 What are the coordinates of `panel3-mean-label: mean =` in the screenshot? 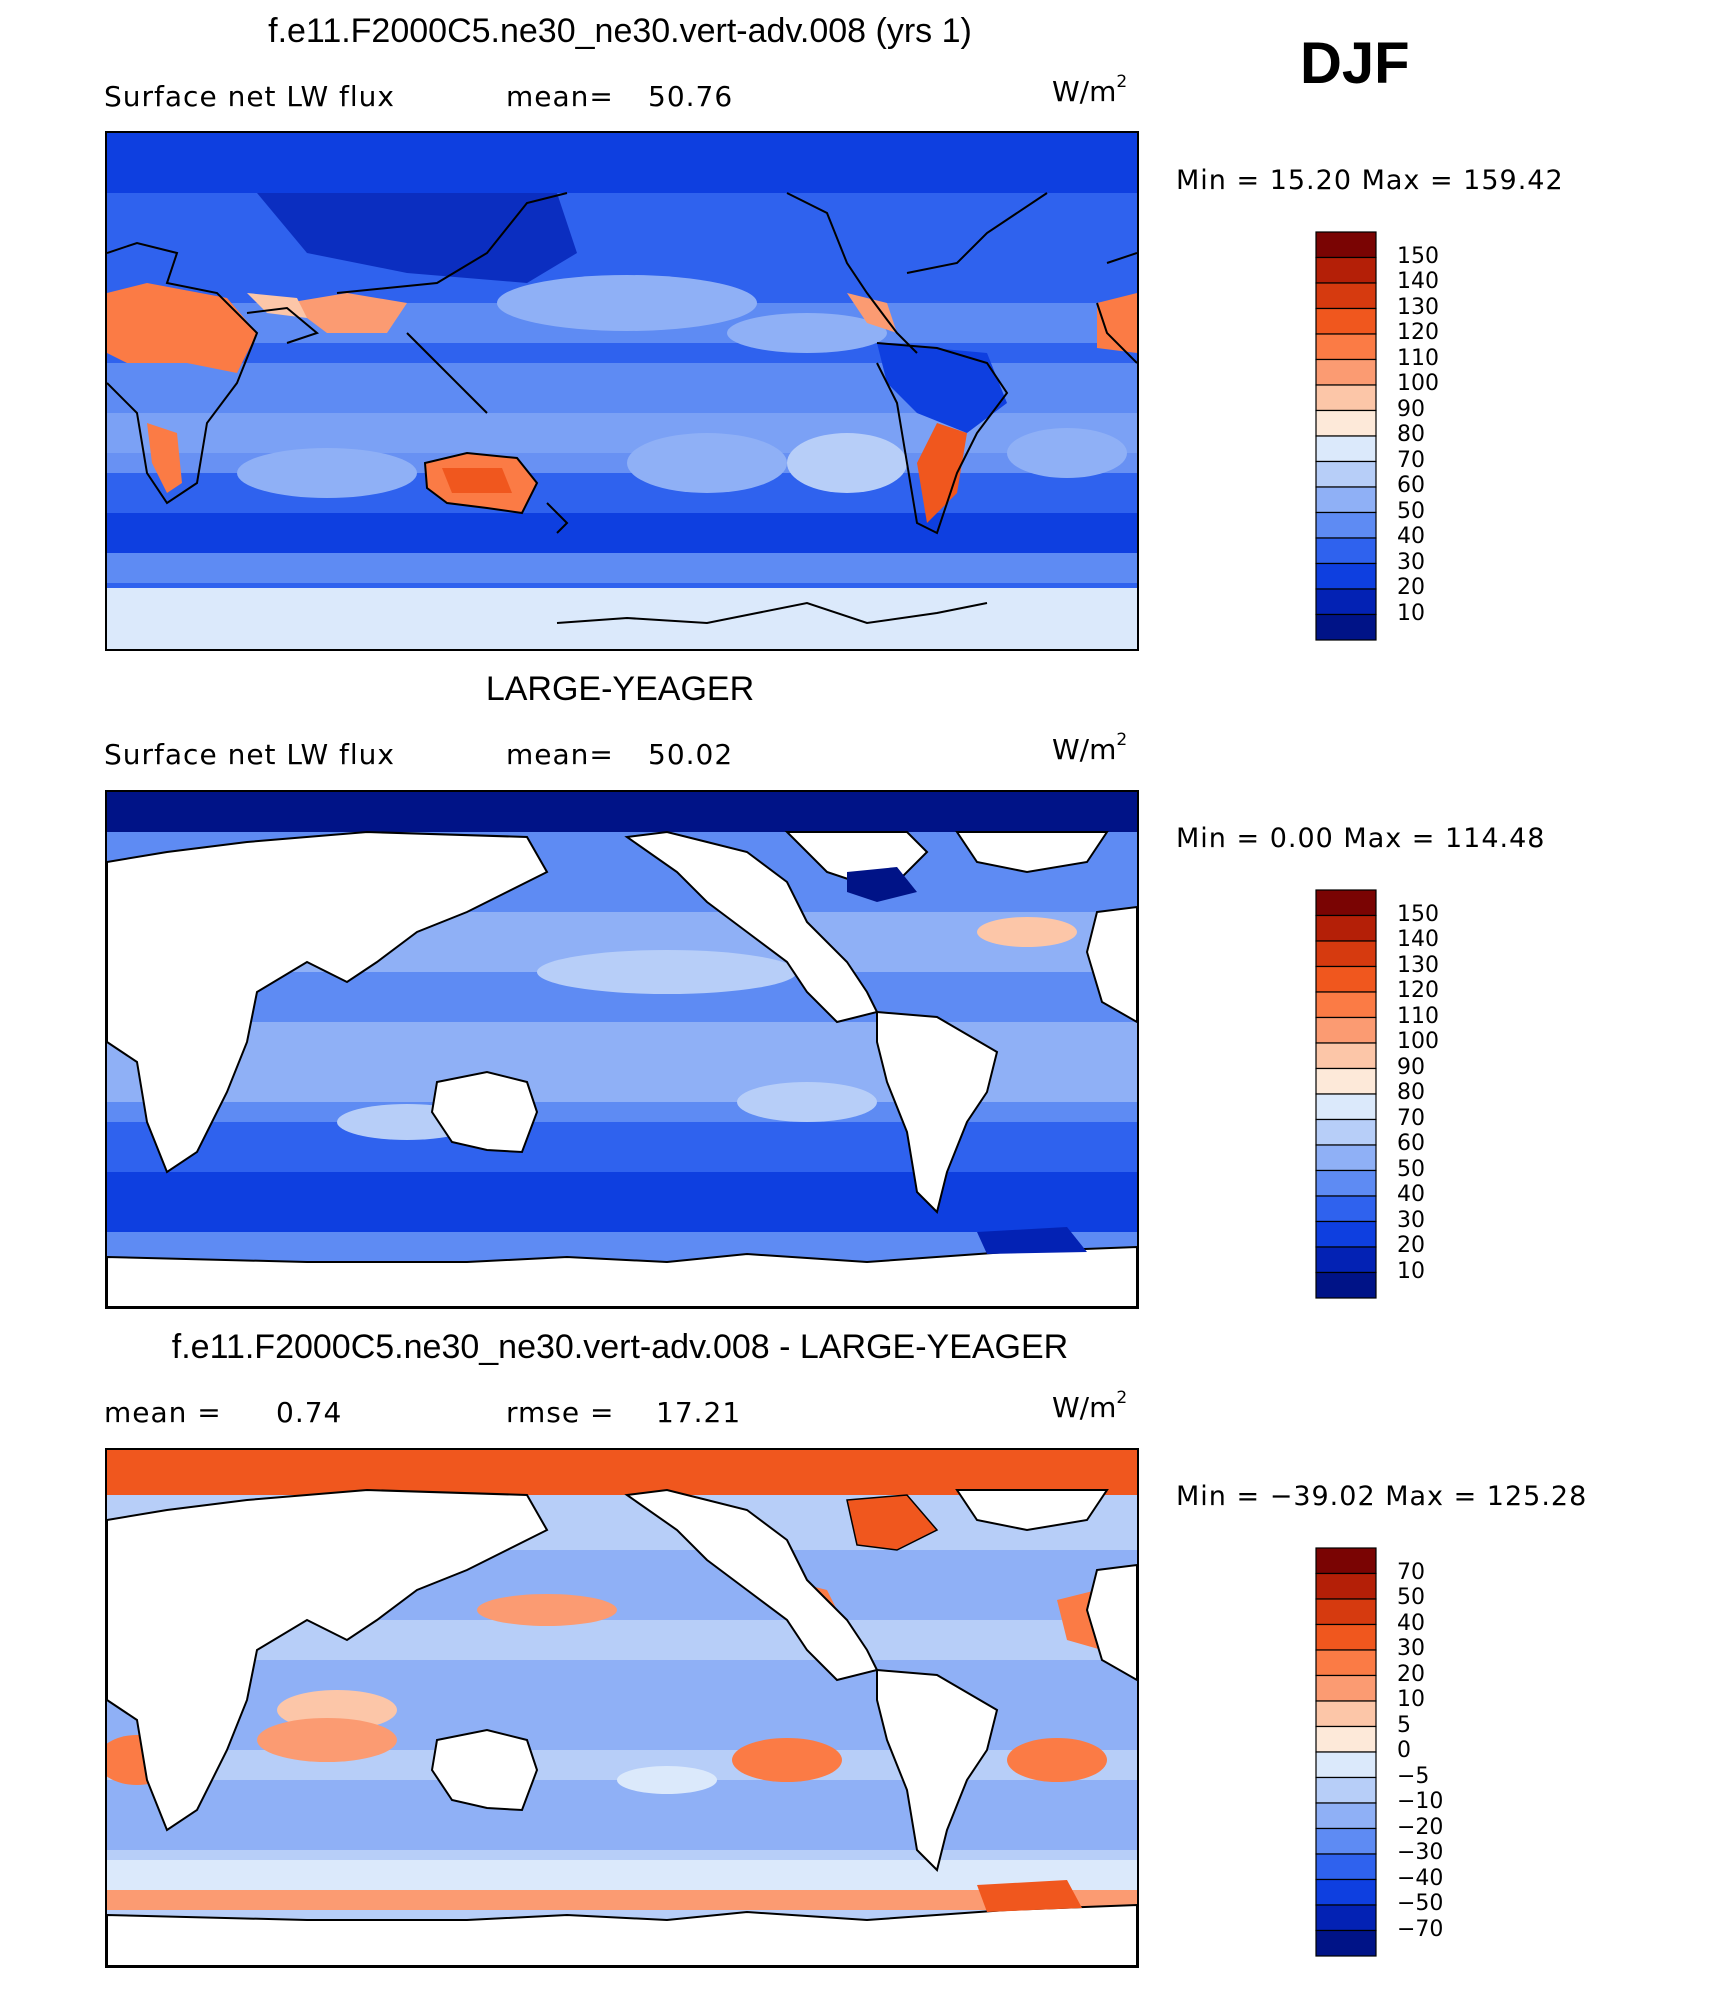 It's located at (163, 1412).